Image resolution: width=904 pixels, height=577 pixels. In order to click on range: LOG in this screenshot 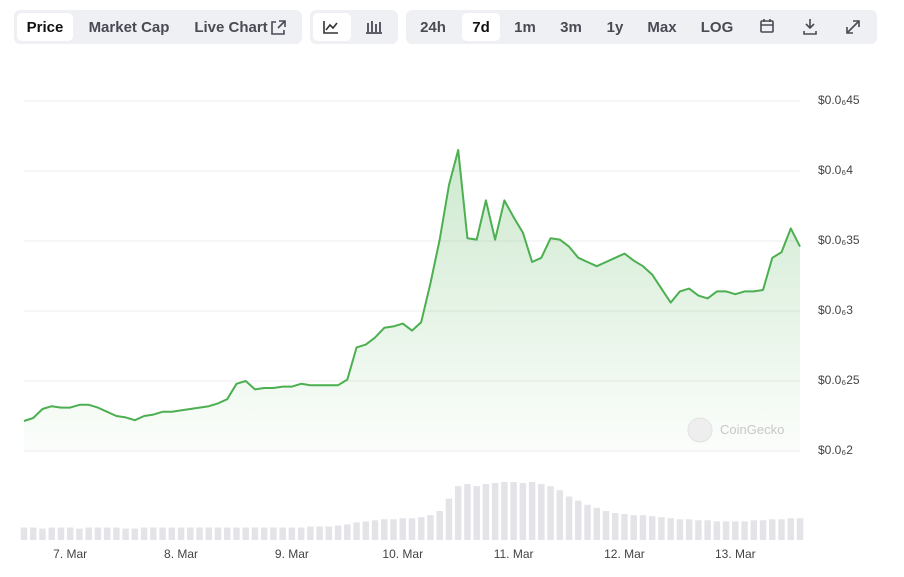, I will do `click(717, 27)`.